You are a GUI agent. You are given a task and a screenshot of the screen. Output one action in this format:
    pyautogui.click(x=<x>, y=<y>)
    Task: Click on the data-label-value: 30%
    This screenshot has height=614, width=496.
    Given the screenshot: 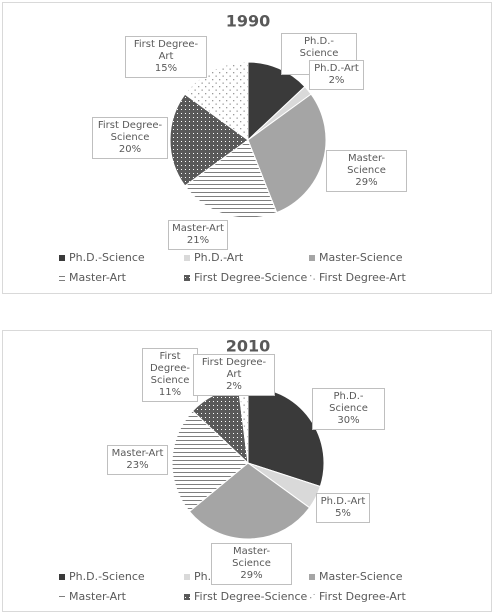 What is the action you would take?
    pyautogui.click(x=348, y=420)
    